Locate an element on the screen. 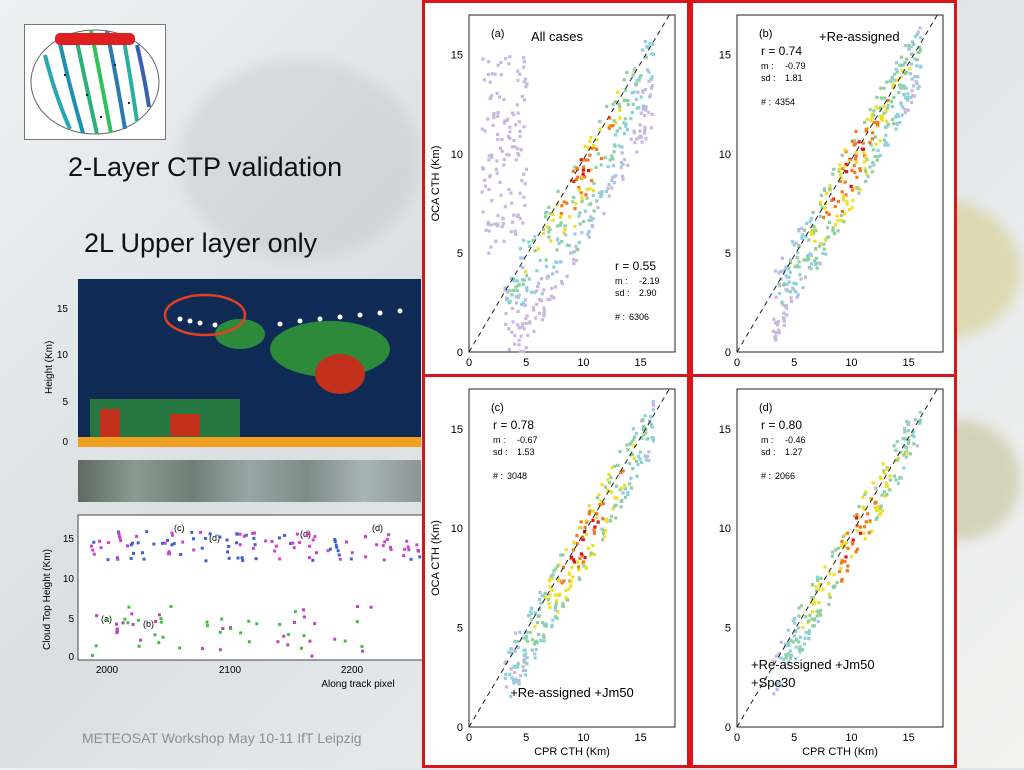 This screenshot has height=770, width=1024. one-to-one-line is located at coordinates (837, 183).